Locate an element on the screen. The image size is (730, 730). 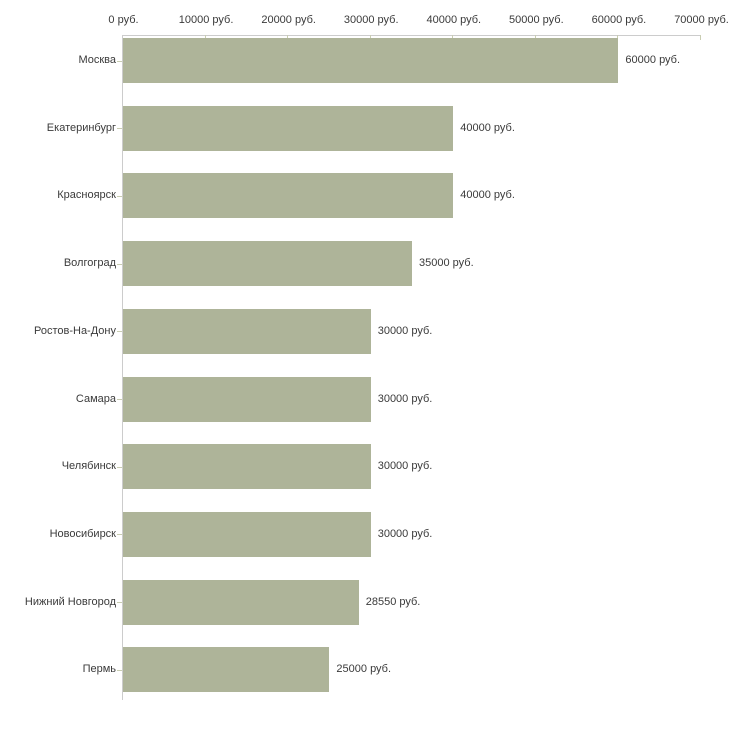
value-label: 28550 руб. is located at coordinates (393, 601).